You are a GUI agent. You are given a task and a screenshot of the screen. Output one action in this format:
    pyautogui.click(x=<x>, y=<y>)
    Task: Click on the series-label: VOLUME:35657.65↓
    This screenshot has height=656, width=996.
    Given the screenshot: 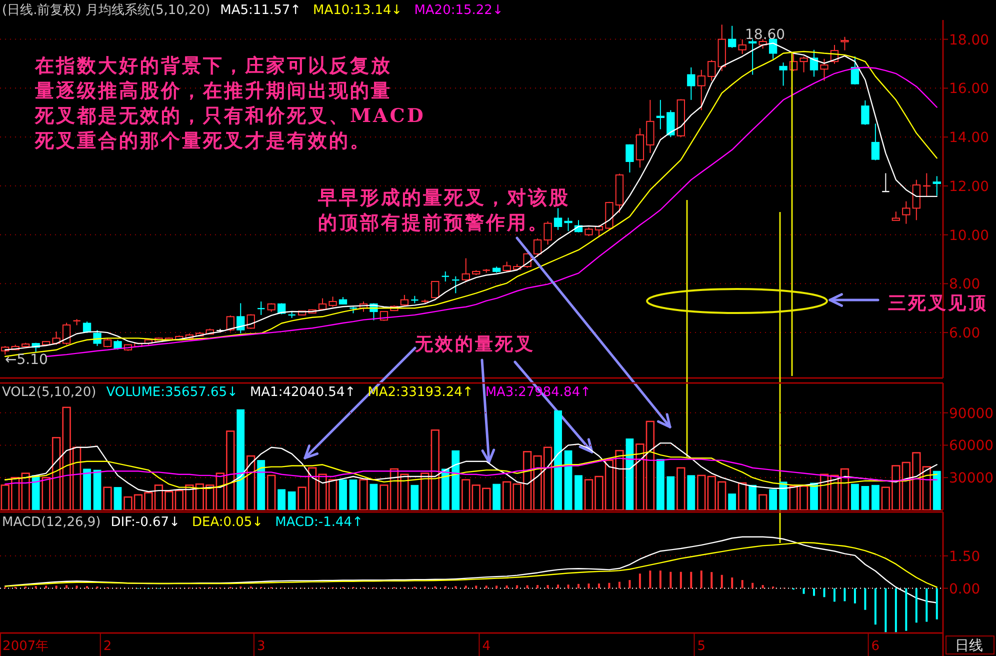 What is the action you would take?
    pyautogui.click(x=172, y=392)
    